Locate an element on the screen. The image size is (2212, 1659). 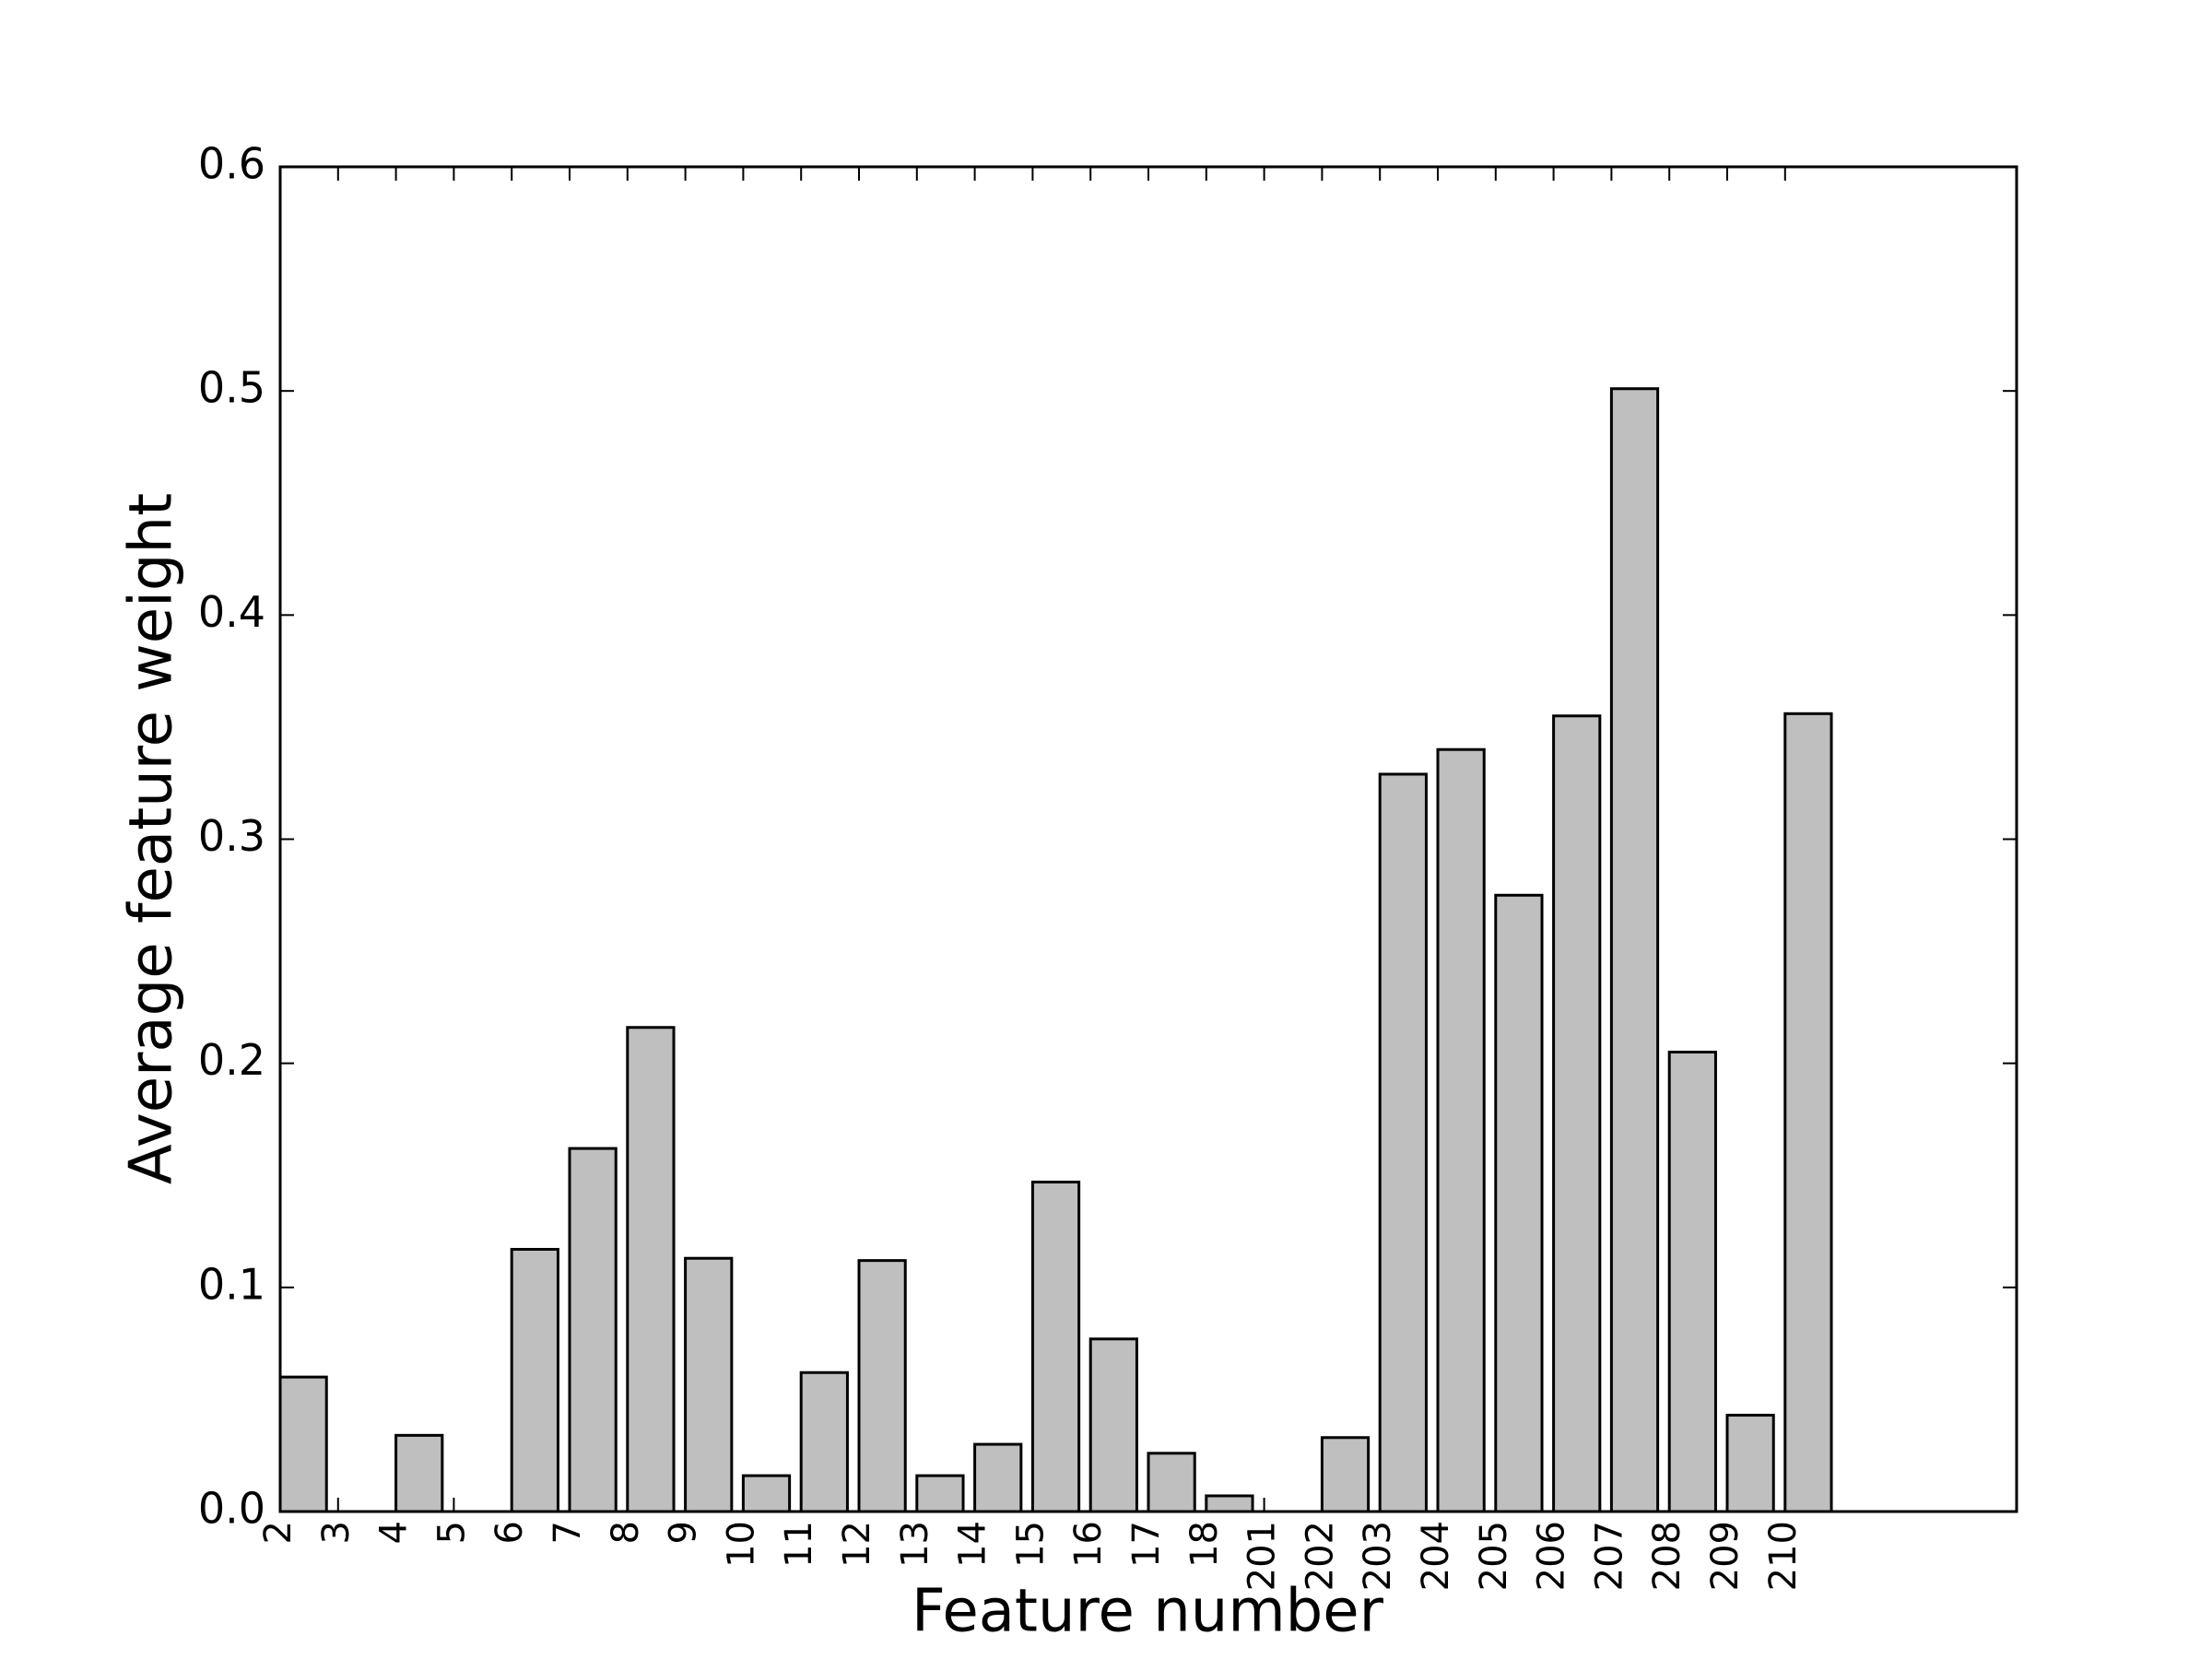
x-tick-label: 14 is located at coordinates (973, 1544).